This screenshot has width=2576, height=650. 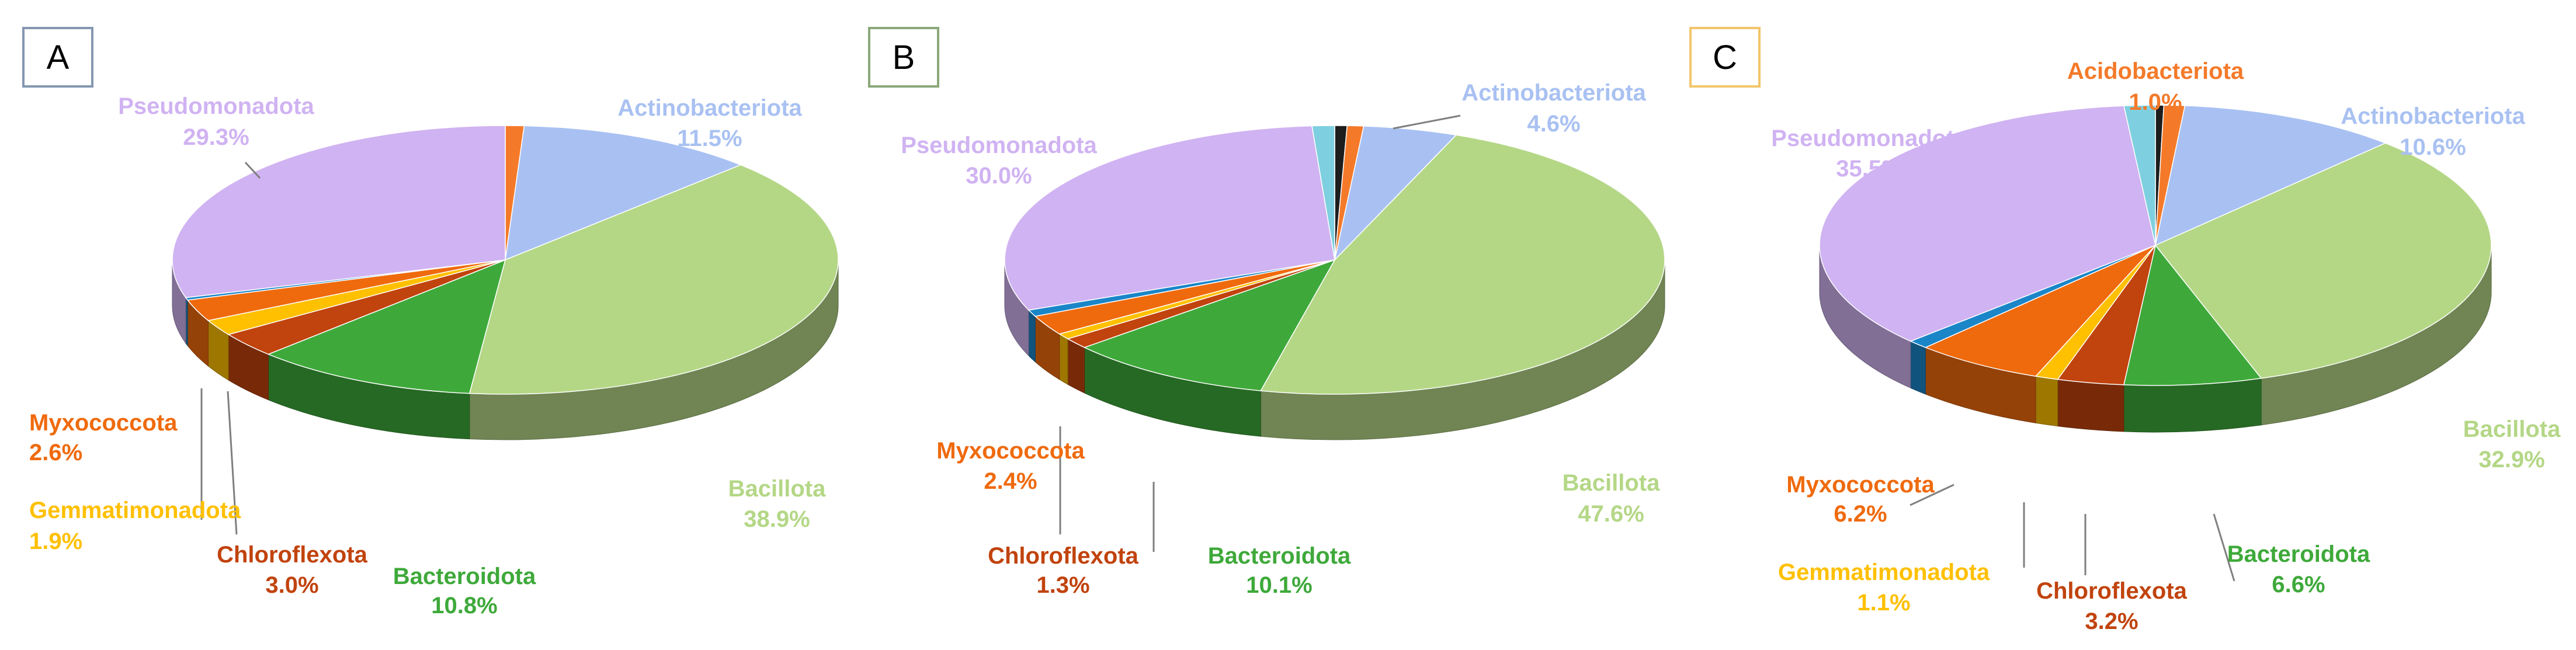 What do you see at coordinates (709, 138) in the screenshot?
I see `slice-percent-actinobacteriota: 11.5%` at bounding box center [709, 138].